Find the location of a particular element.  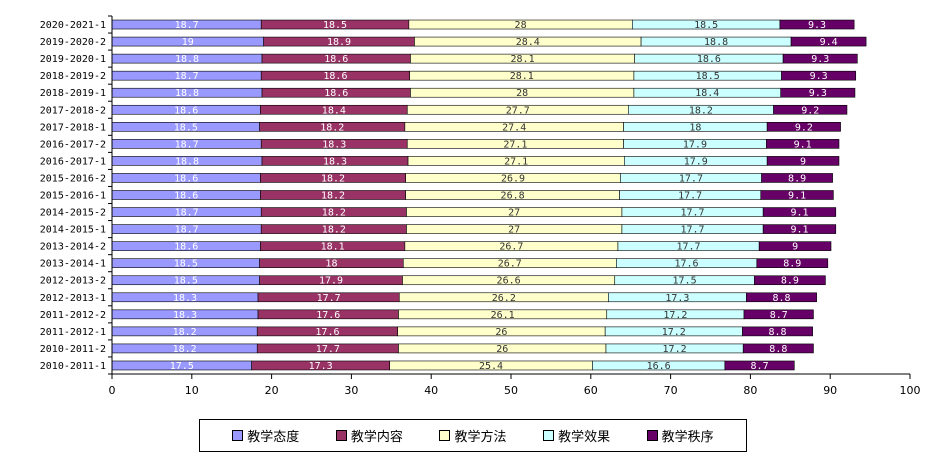

data-label: 9.2 is located at coordinates (810, 110).